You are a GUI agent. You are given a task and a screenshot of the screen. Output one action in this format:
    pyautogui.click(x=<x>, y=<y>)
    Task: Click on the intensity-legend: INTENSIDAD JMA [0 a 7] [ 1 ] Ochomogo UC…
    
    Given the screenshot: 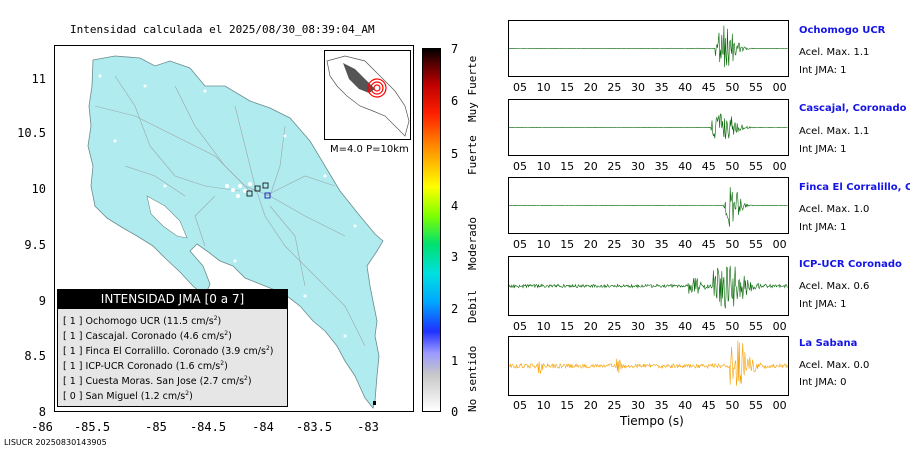 What is the action you would take?
    pyautogui.click(x=172, y=348)
    